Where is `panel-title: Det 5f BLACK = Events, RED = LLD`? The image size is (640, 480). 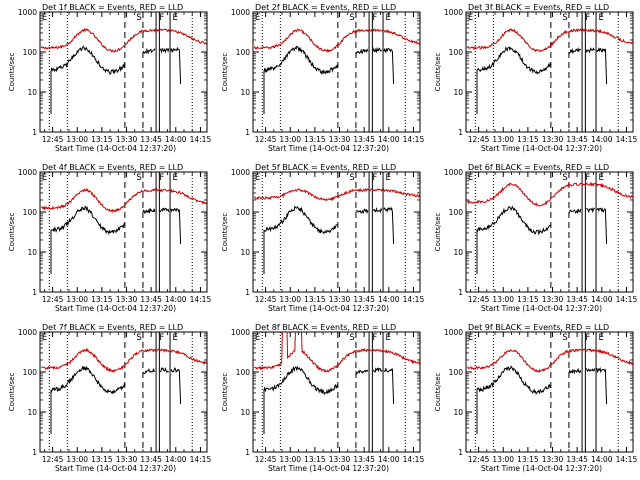 panel-title: Det 5f BLACK = Events, RED = LLD is located at coordinates (325, 167).